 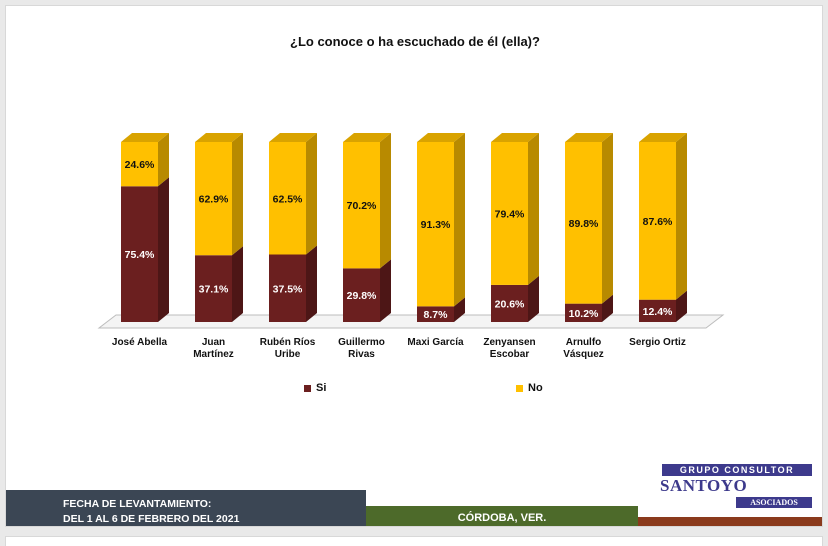 What do you see at coordinates (287, 354) in the screenshot?
I see `category-label-line: Uribe` at bounding box center [287, 354].